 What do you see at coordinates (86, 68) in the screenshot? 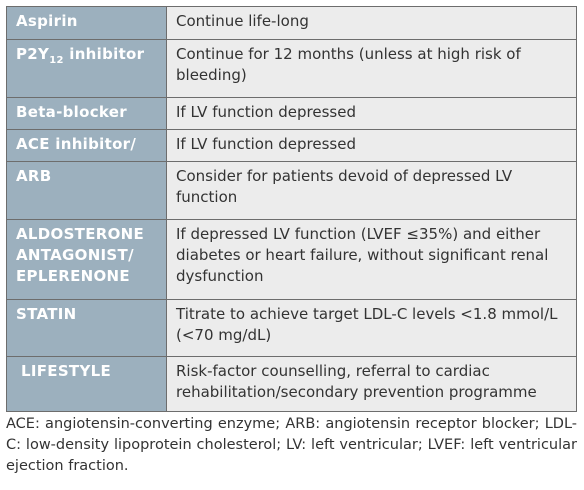
I see `drug-cell: P2Y12 inhibitor` at bounding box center [86, 68].